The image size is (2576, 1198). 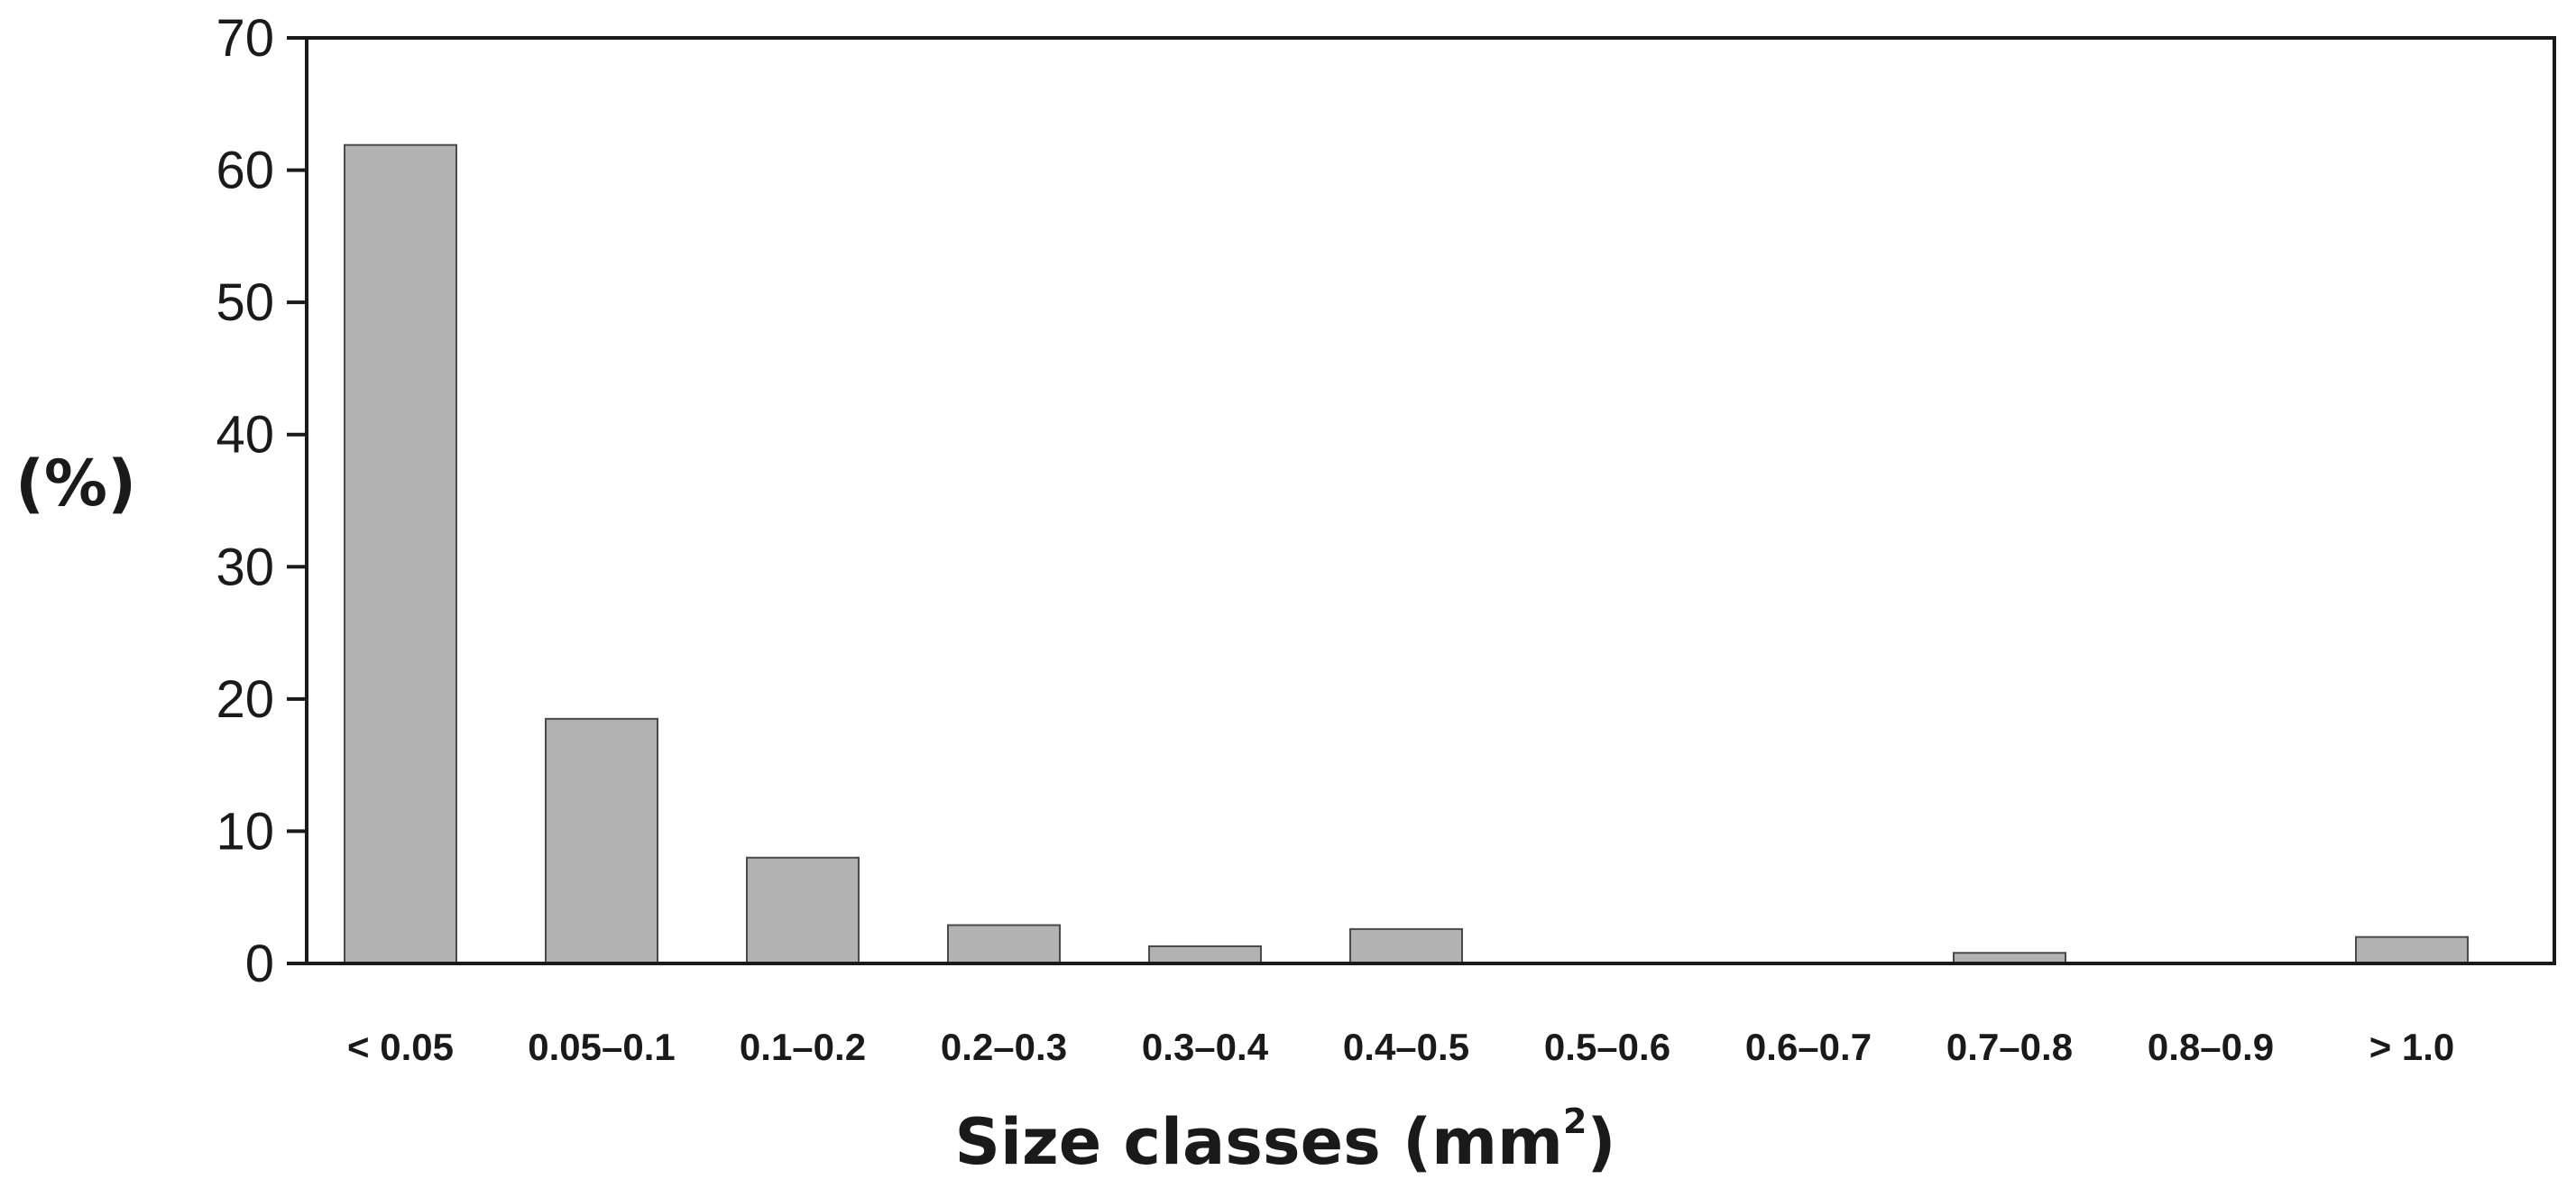 I want to click on x-axis-title-superscript: 2, so click(x=1575, y=1121).